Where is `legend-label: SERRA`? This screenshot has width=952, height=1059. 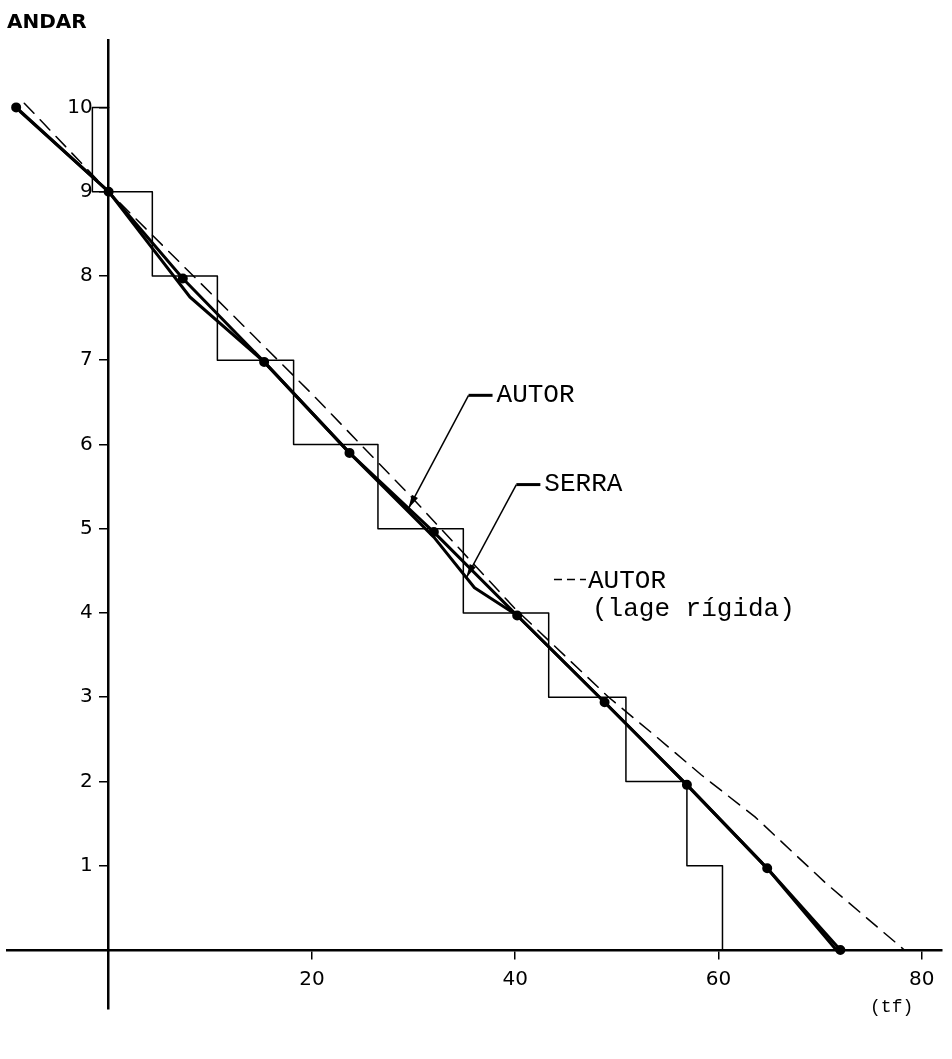
legend-label: SERRA is located at coordinates (583, 484).